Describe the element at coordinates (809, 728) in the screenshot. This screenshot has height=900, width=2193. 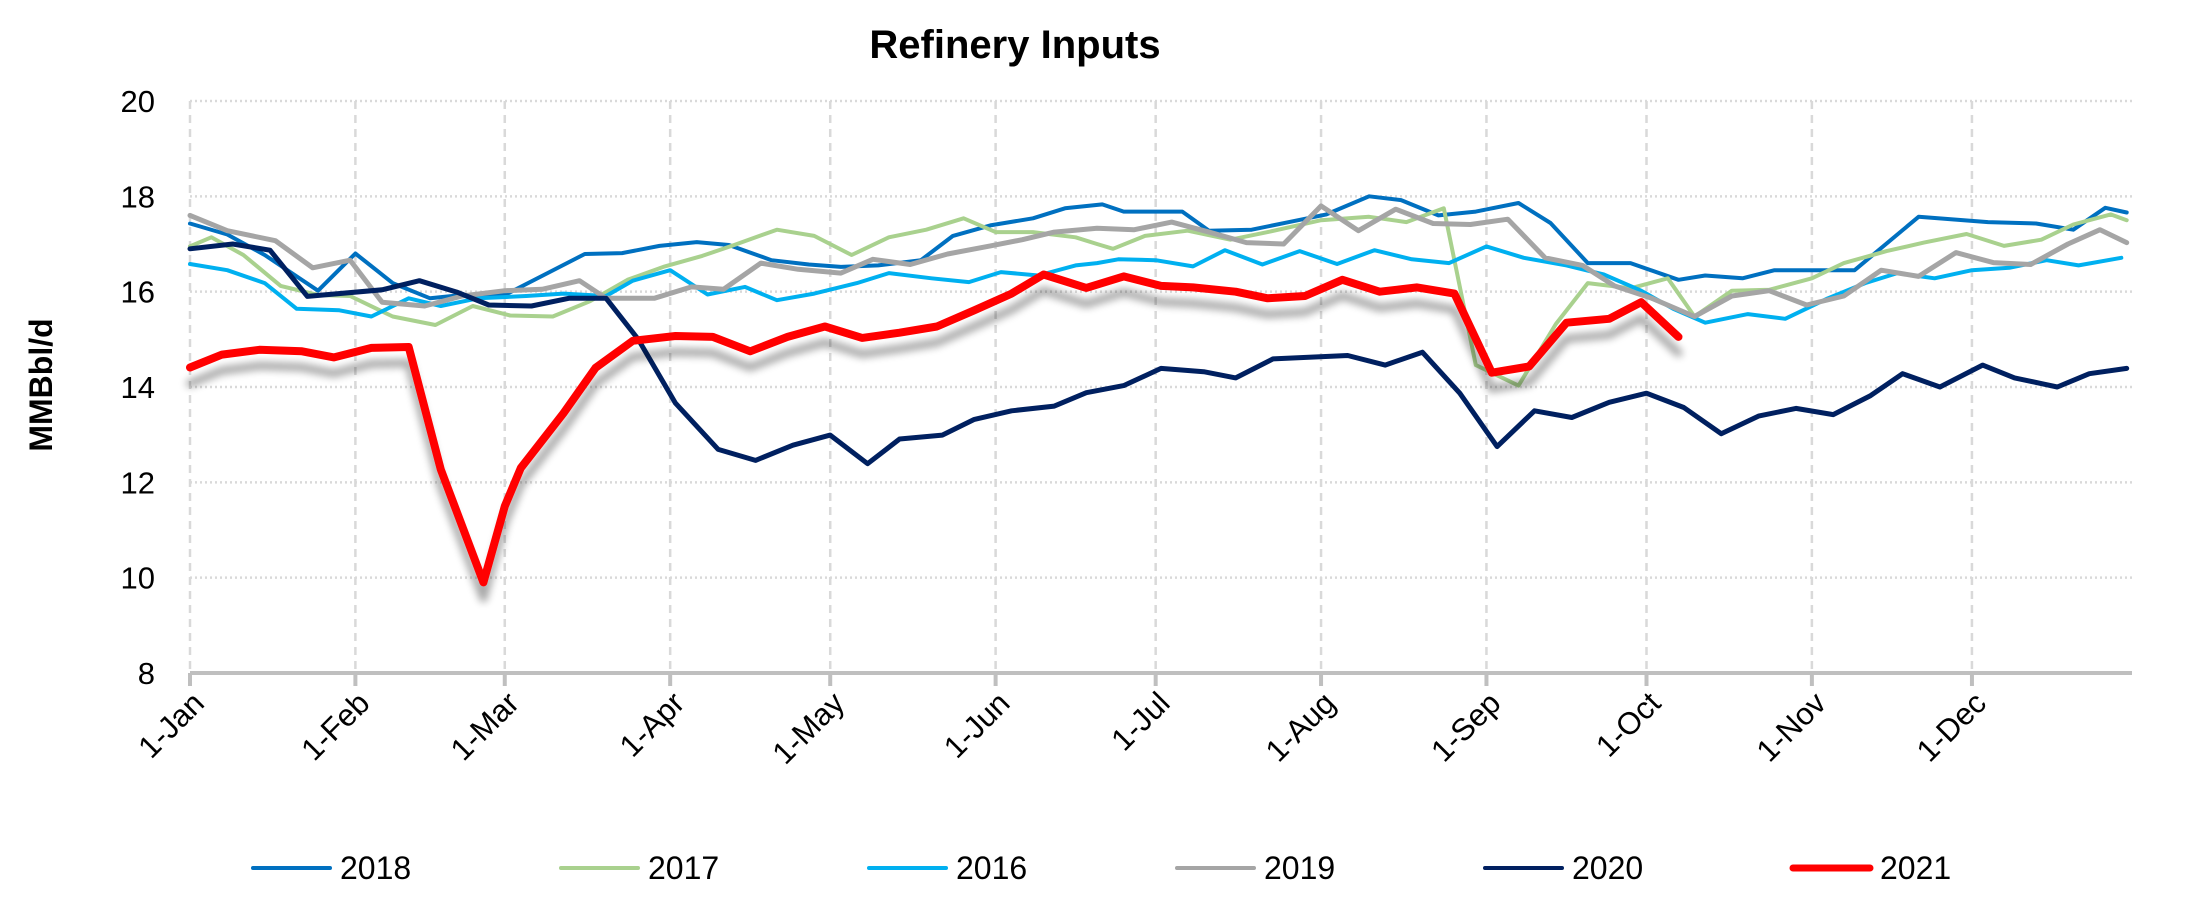
I see `x-tick-label: 1-May` at that location.